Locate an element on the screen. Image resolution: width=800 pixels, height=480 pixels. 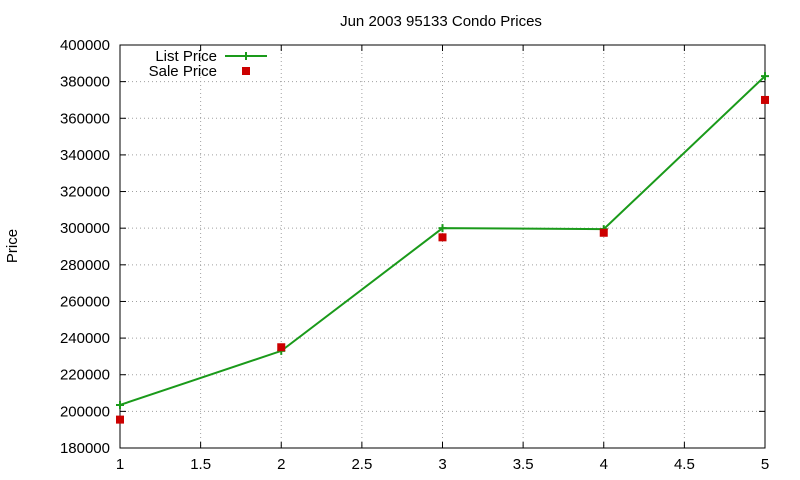
x-tick-label: 1.5 is located at coordinates (200, 464).